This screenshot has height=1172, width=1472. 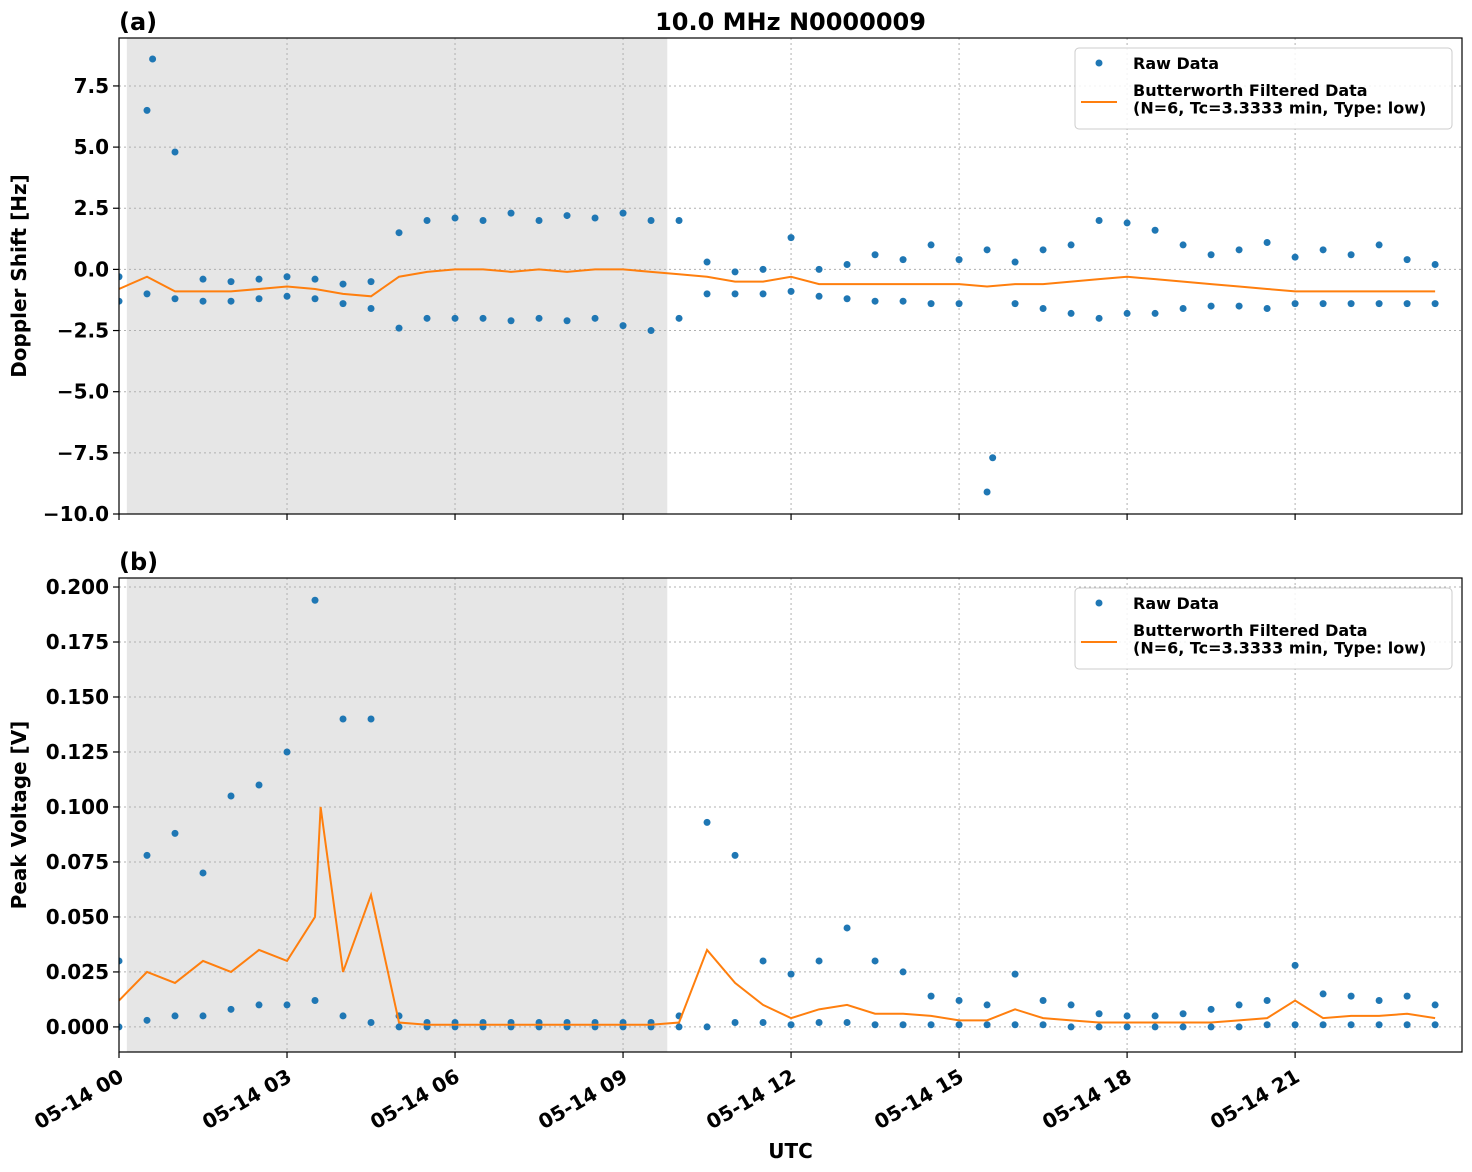 What do you see at coordinates (77, 587) in the screenshot?
I see `y-tick-label: 0.200` at bounding box center [77, 587].